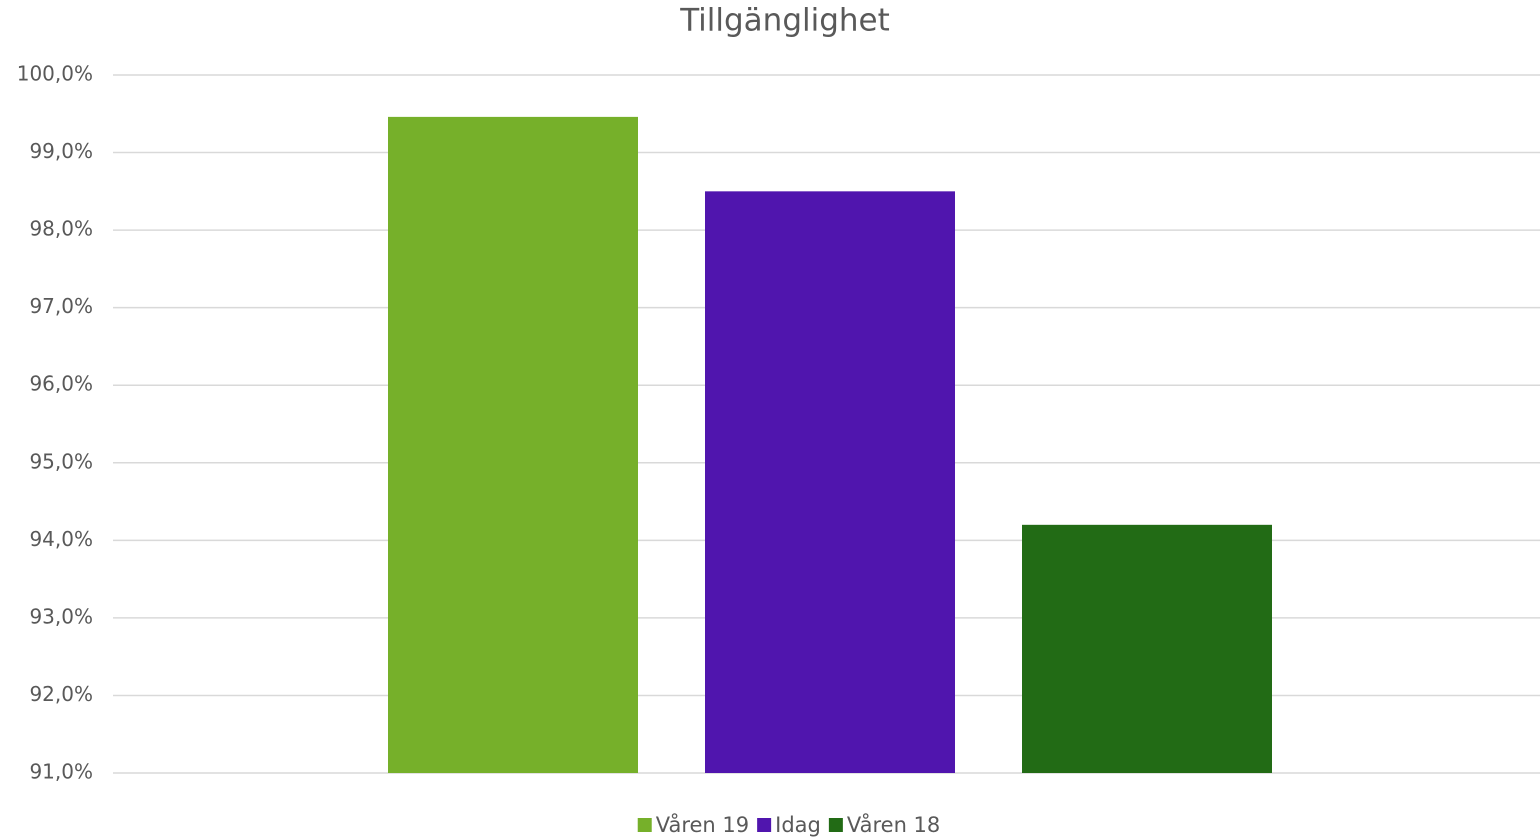 This screenshot has height=839, width=1540. Describe the element at coordinates (61, 539) in the screenshot. I see `y-tick-label: 94,0%` at that location.